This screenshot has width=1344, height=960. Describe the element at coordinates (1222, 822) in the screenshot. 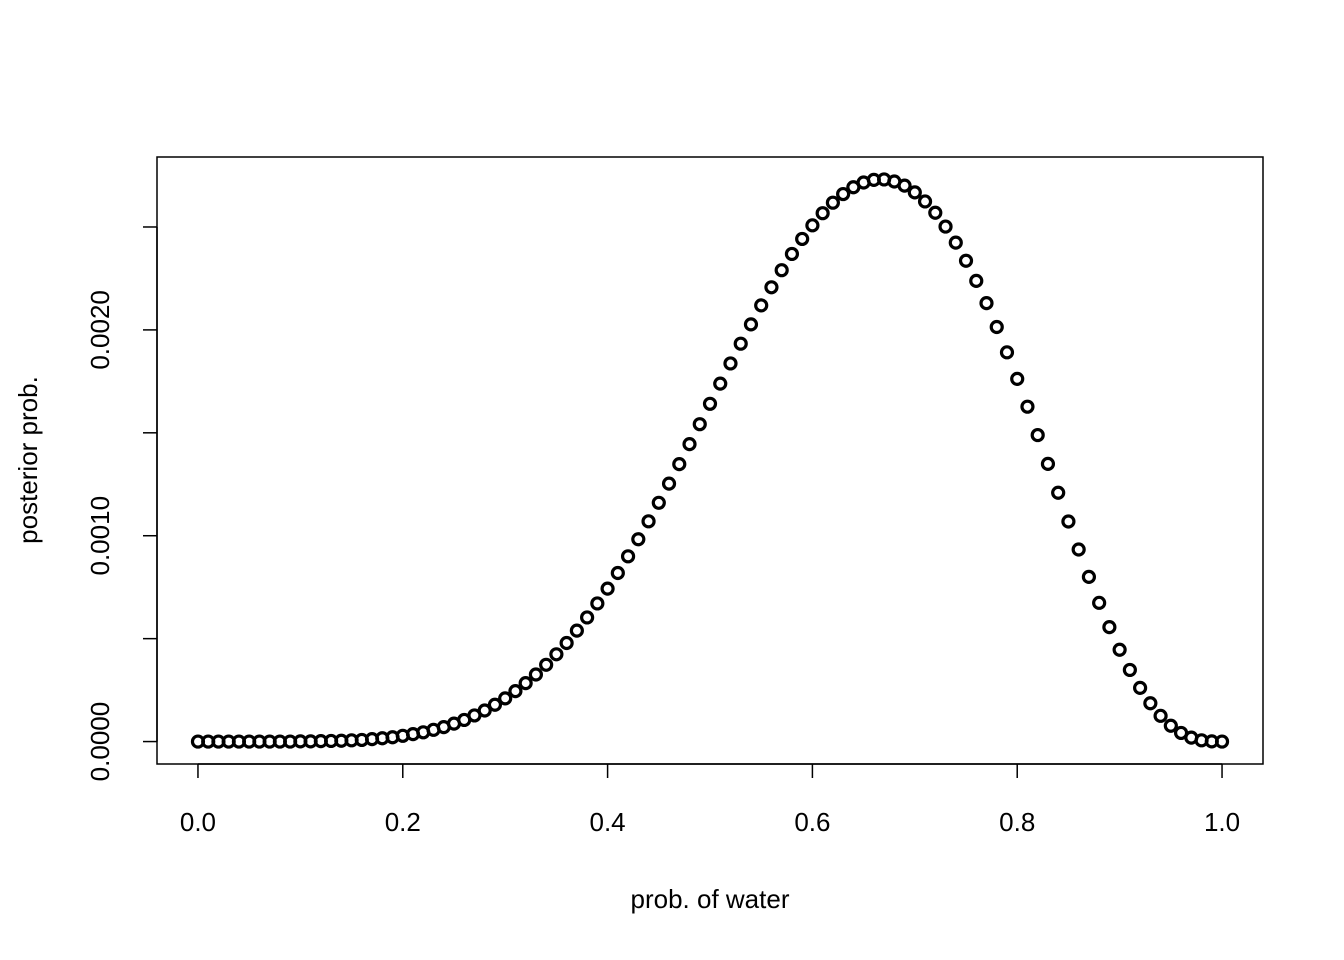

I see `x-tick-label: 1.0` at that location.